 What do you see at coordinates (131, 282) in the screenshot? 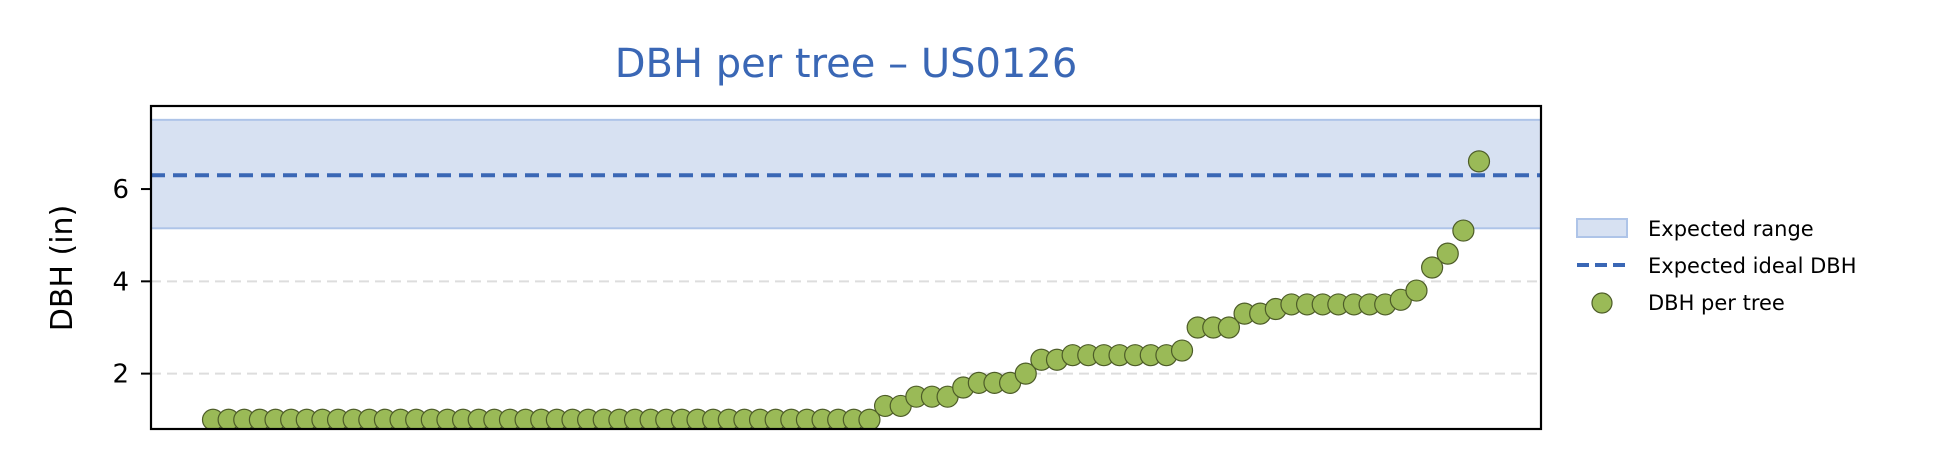
I see `y-axis-ticks: 2 4 6` at bounding box center [131, 282].